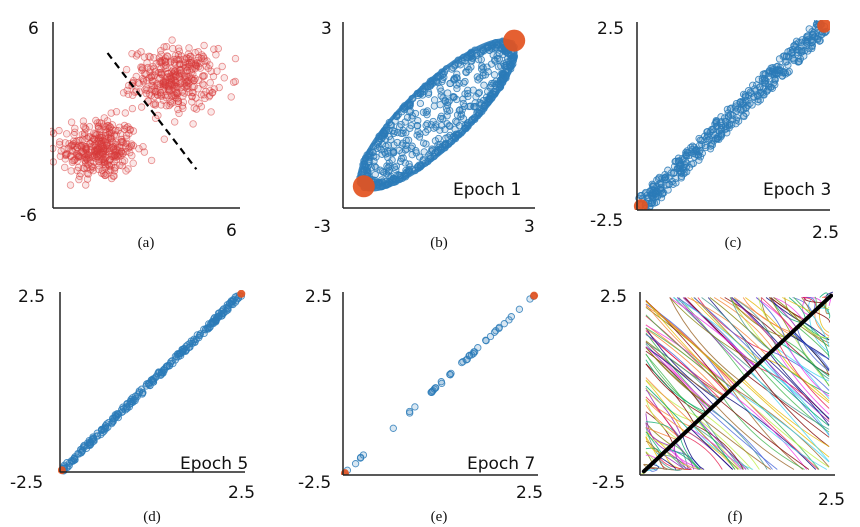  Describe the element at coordinates (831, 500) in the screenshot. I see `panel-f-x-tick-right: 2.5` at that location.